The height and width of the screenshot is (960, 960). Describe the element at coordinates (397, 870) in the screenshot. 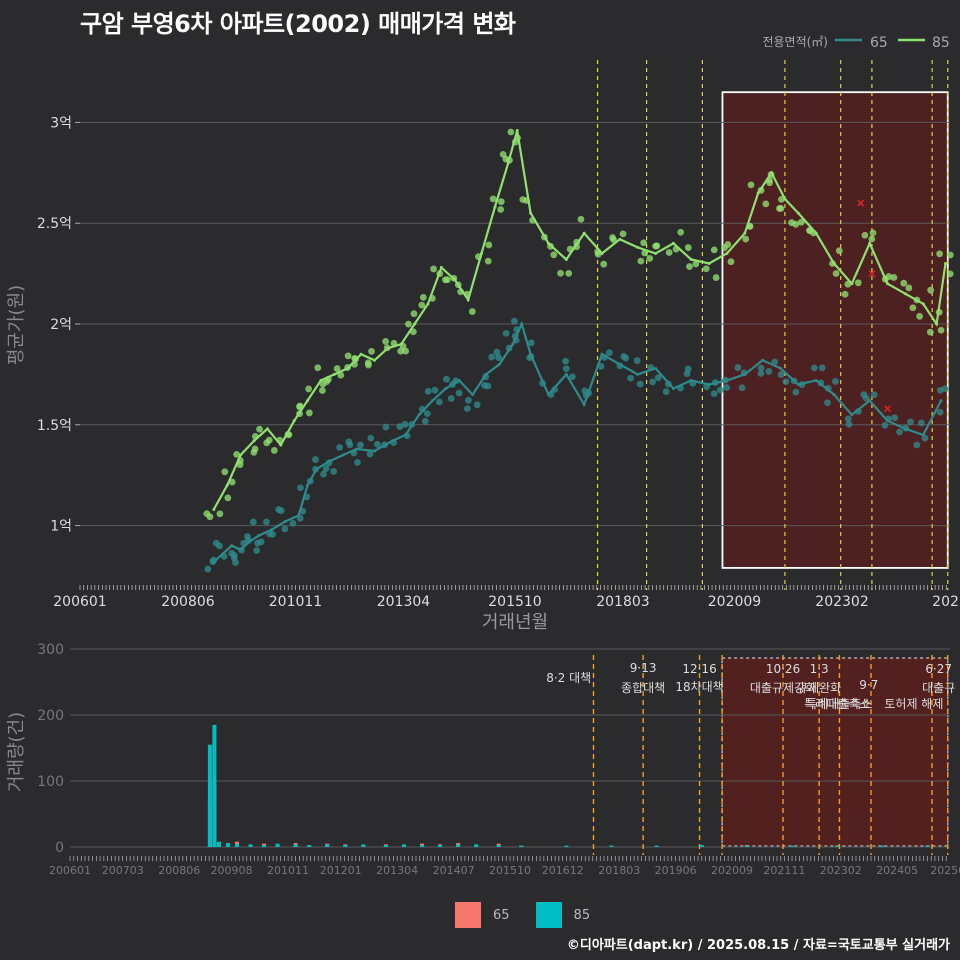

I see `bar-x-tick-label: 201304` at that location.